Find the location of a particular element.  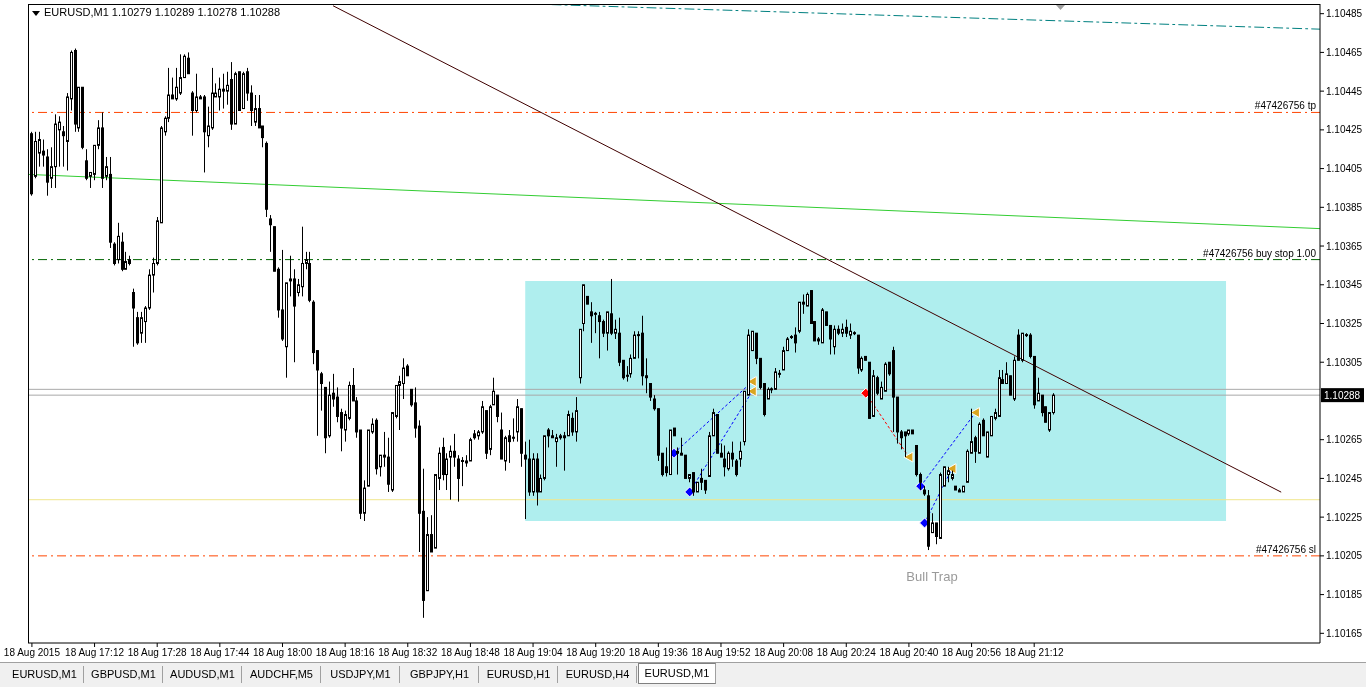

x-tick-label: 18 Aug 18:00 is located at coordinates (283, 653).